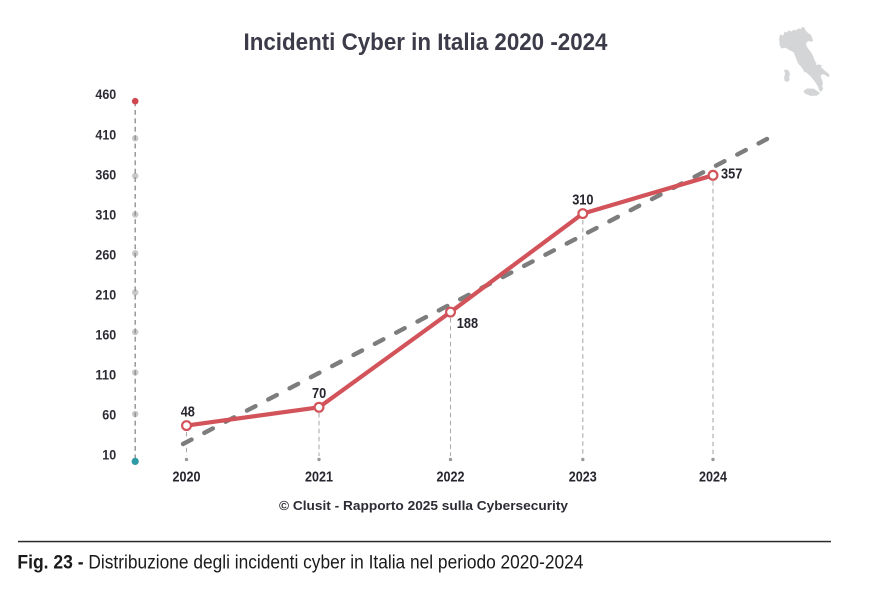  What do you see at coordinates (319, 394) in the screenshot?
I see `svg-text: 70` at bounding box center [319, 394].